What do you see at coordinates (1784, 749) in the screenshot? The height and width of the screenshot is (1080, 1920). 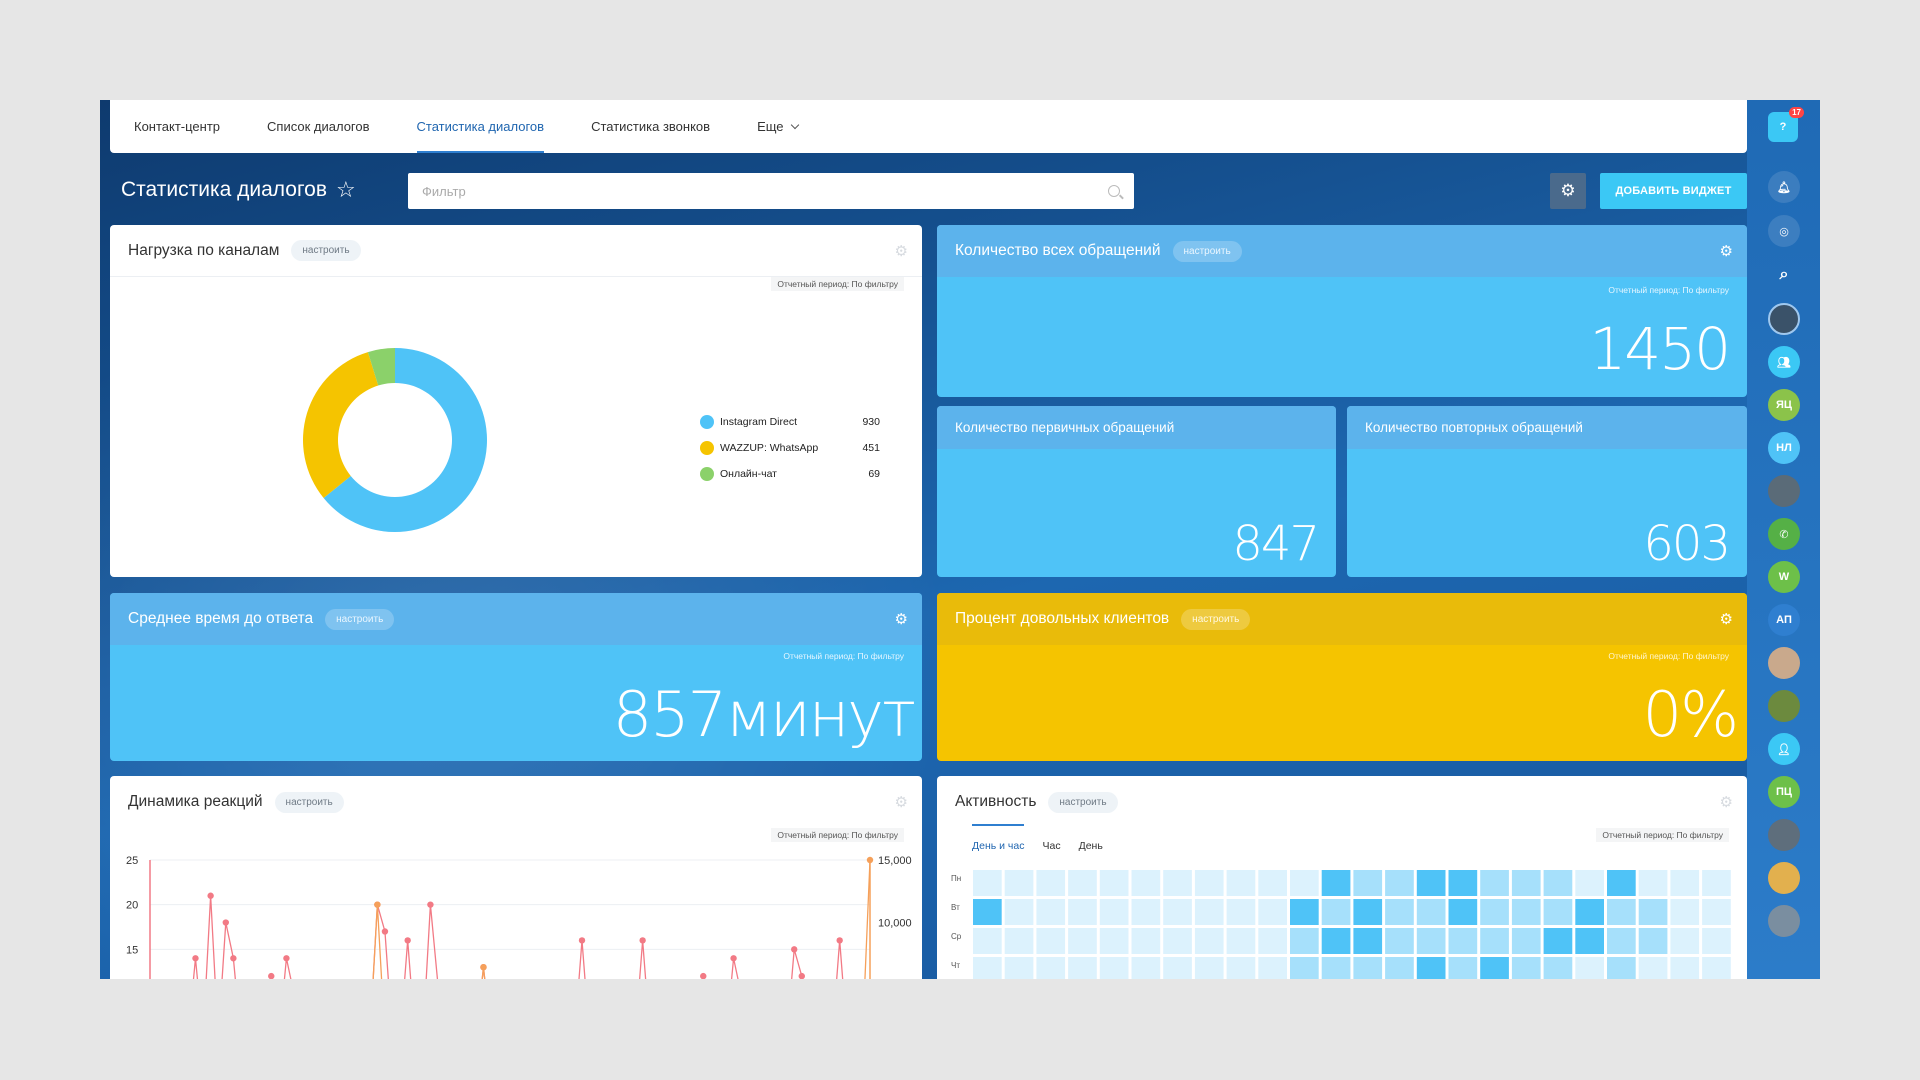 I see `user-add-icon: 👤︎` at bounding box center [1784, 749].